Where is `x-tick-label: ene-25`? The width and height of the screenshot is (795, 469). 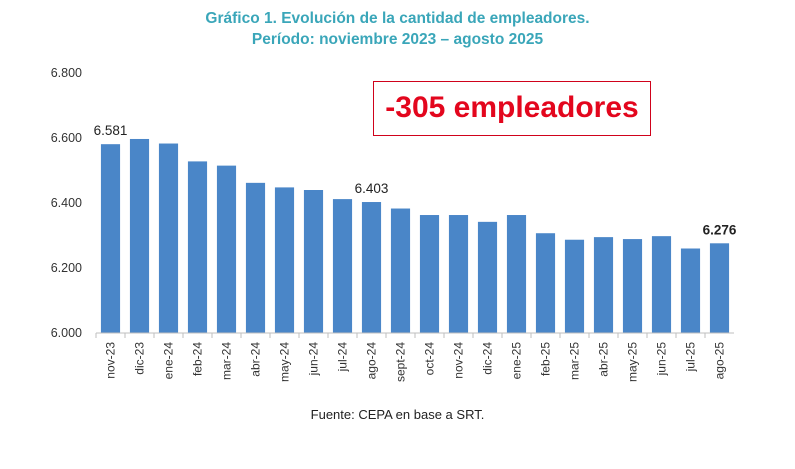 x-tick-label: ene-25 is located at coordinates (517, 361).